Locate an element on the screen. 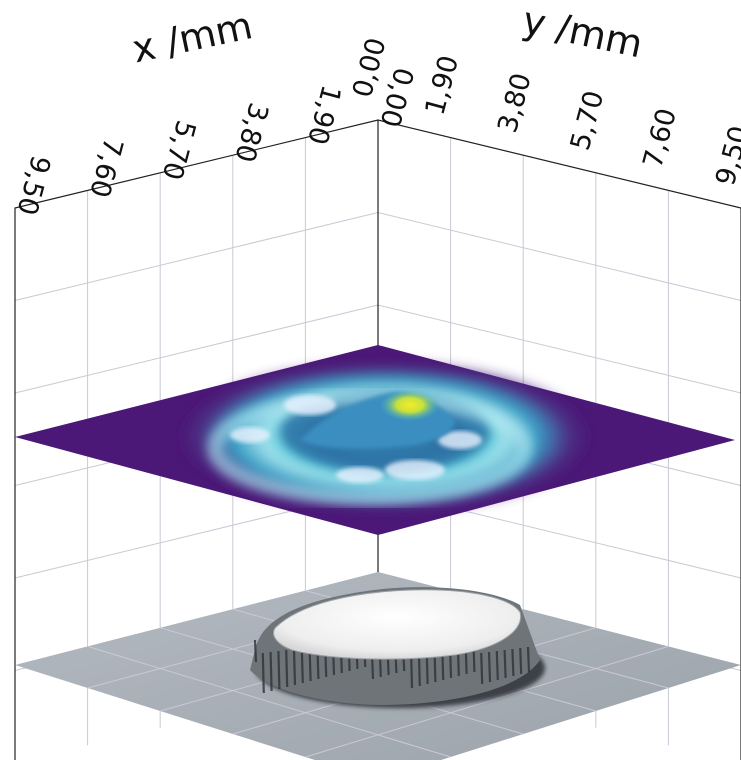 The image size is (741, 760). x-axis-title: x /mm is located at coordinates (192, 37).